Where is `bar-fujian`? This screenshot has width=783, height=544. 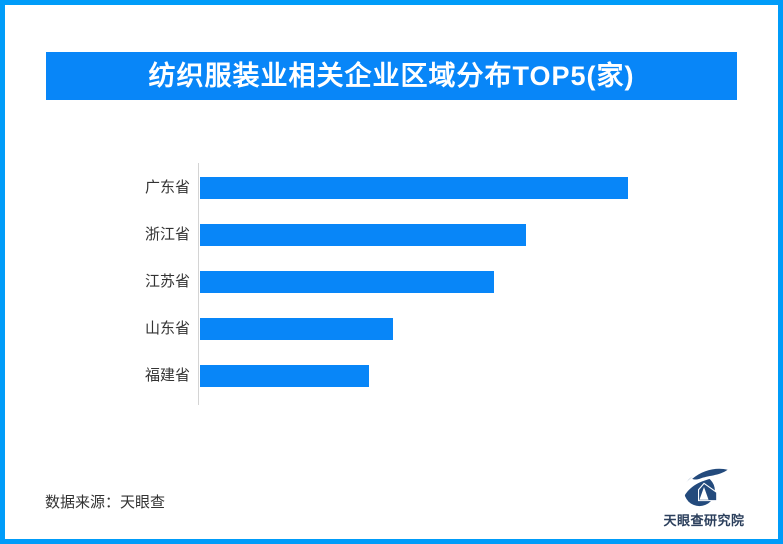
bar-fujian is located at coordinates (285, 376).